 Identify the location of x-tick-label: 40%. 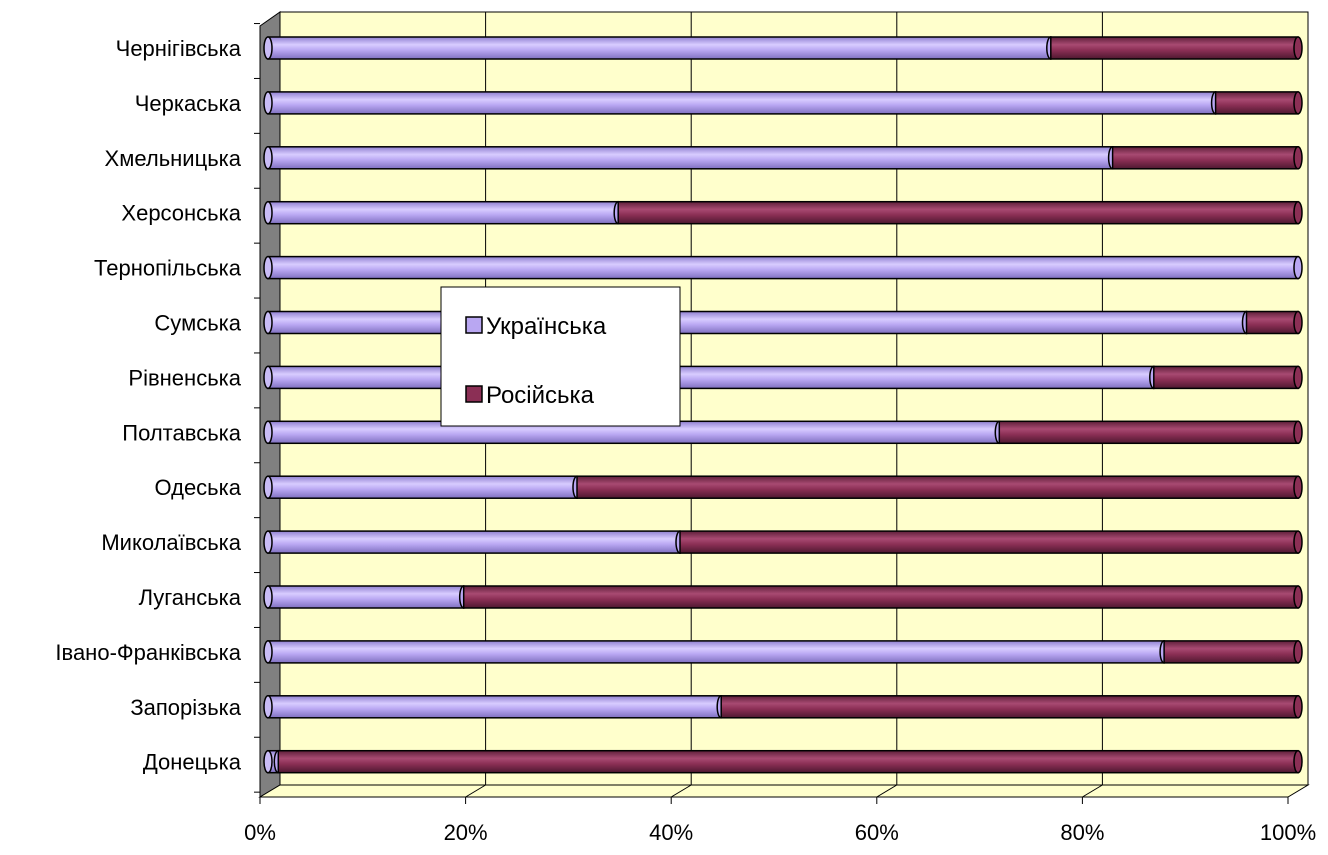
(671, 832).